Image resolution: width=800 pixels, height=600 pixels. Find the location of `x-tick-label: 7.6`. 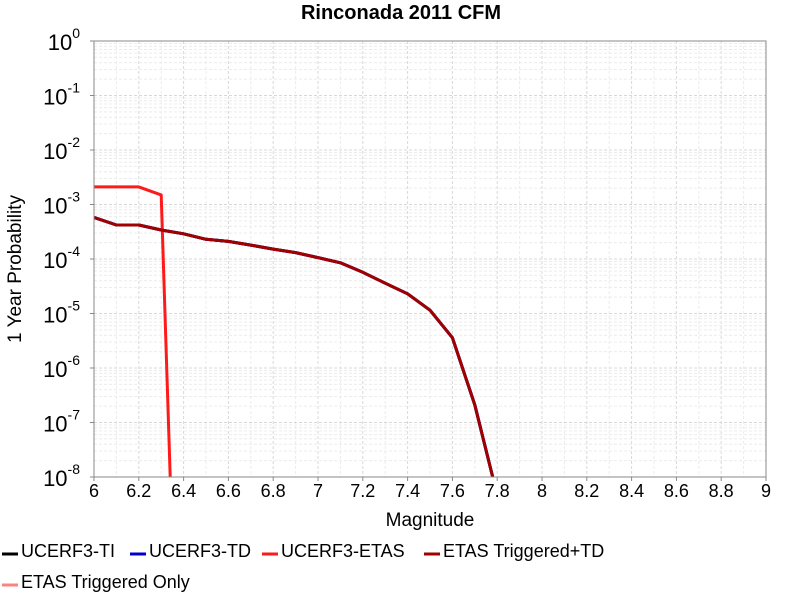

x-tick-label: 7.6 is located at coordinates (452, 491).